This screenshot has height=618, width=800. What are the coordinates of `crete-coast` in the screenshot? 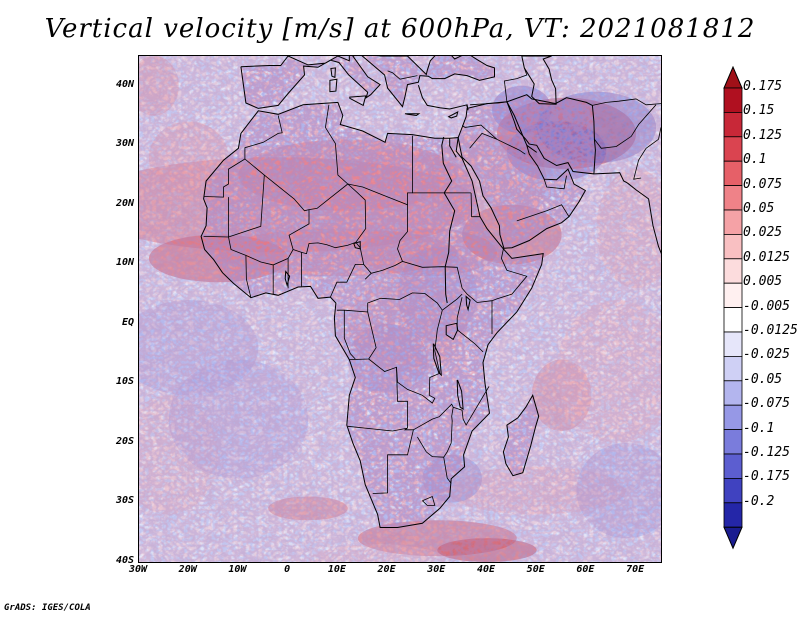 It's located at (412, 115).